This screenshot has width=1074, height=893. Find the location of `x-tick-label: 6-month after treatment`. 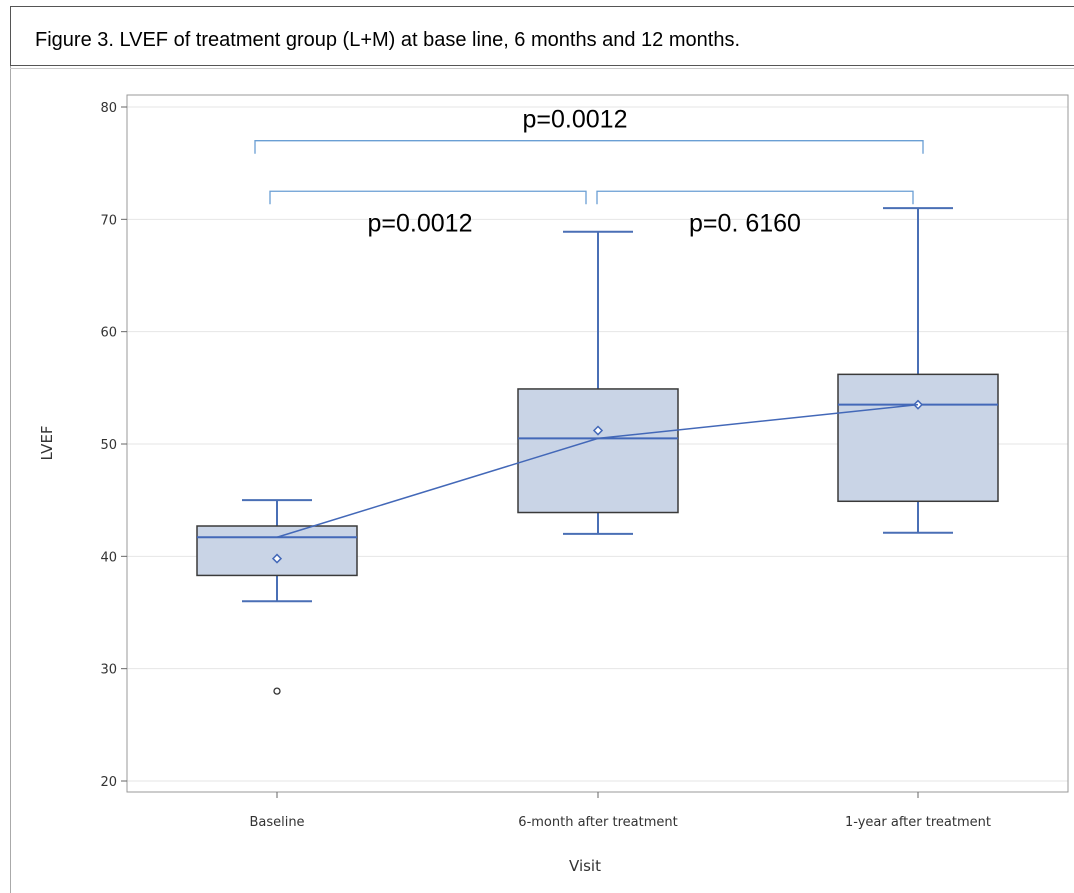

x-tick-label: 6-month after treatment is located at coordinates (597, 822).